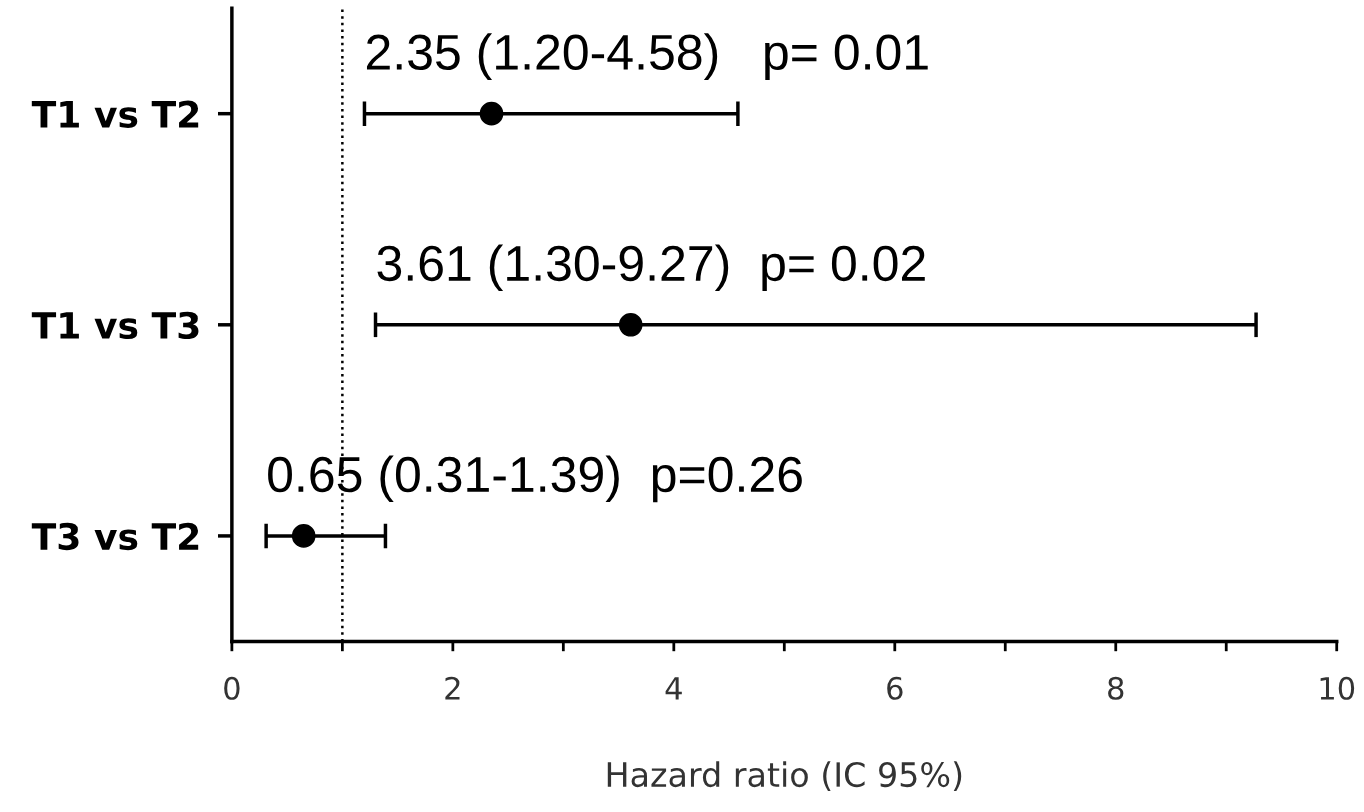  Describe the element at coordinates (673, 688) in the screenshot. I see `x-tick-label: 4` at that location.